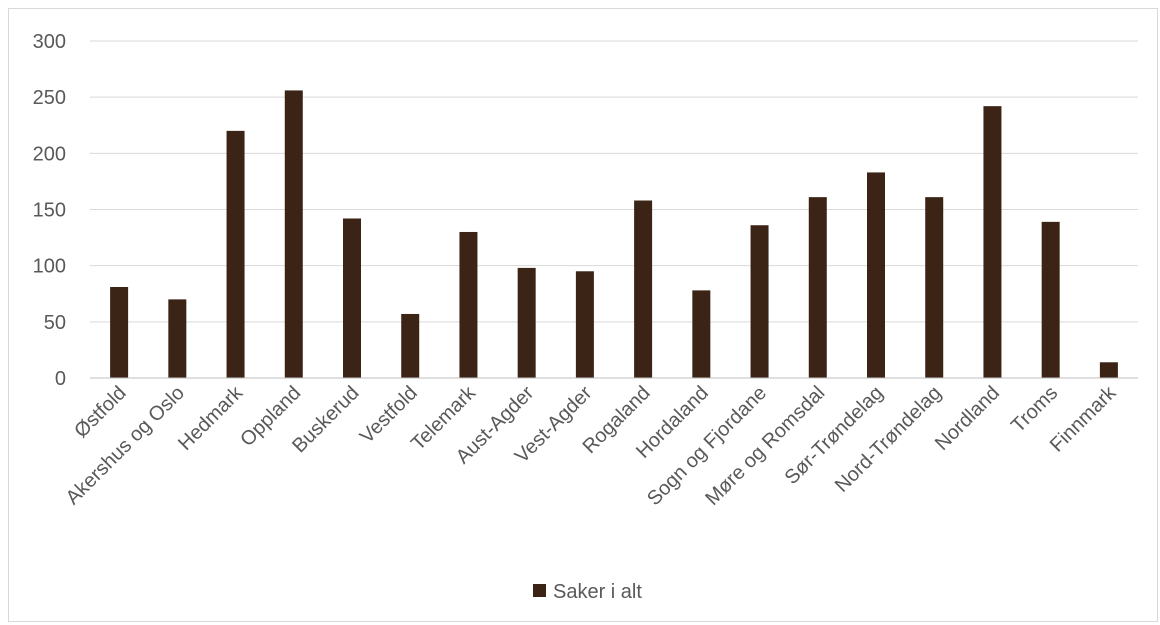  Describe the element at coordinates (49, 98) in the screenshot. I see `y-tick-label: 250` at that location.